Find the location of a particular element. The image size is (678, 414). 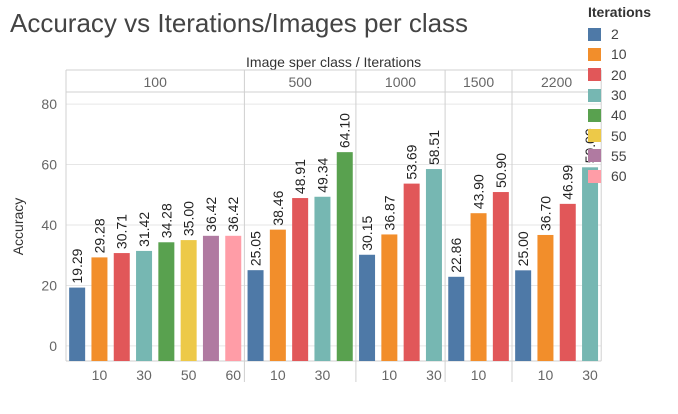

legend-label: 20 is located at coordinates (619, 74).